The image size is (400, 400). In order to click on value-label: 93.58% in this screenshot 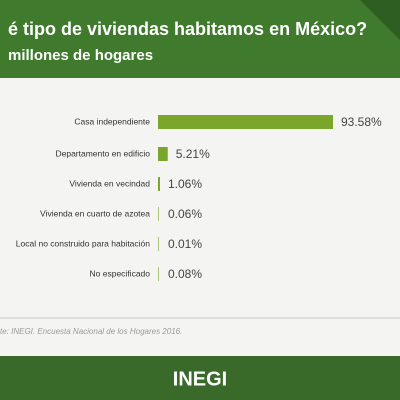, I will do `click(361, 122)`.